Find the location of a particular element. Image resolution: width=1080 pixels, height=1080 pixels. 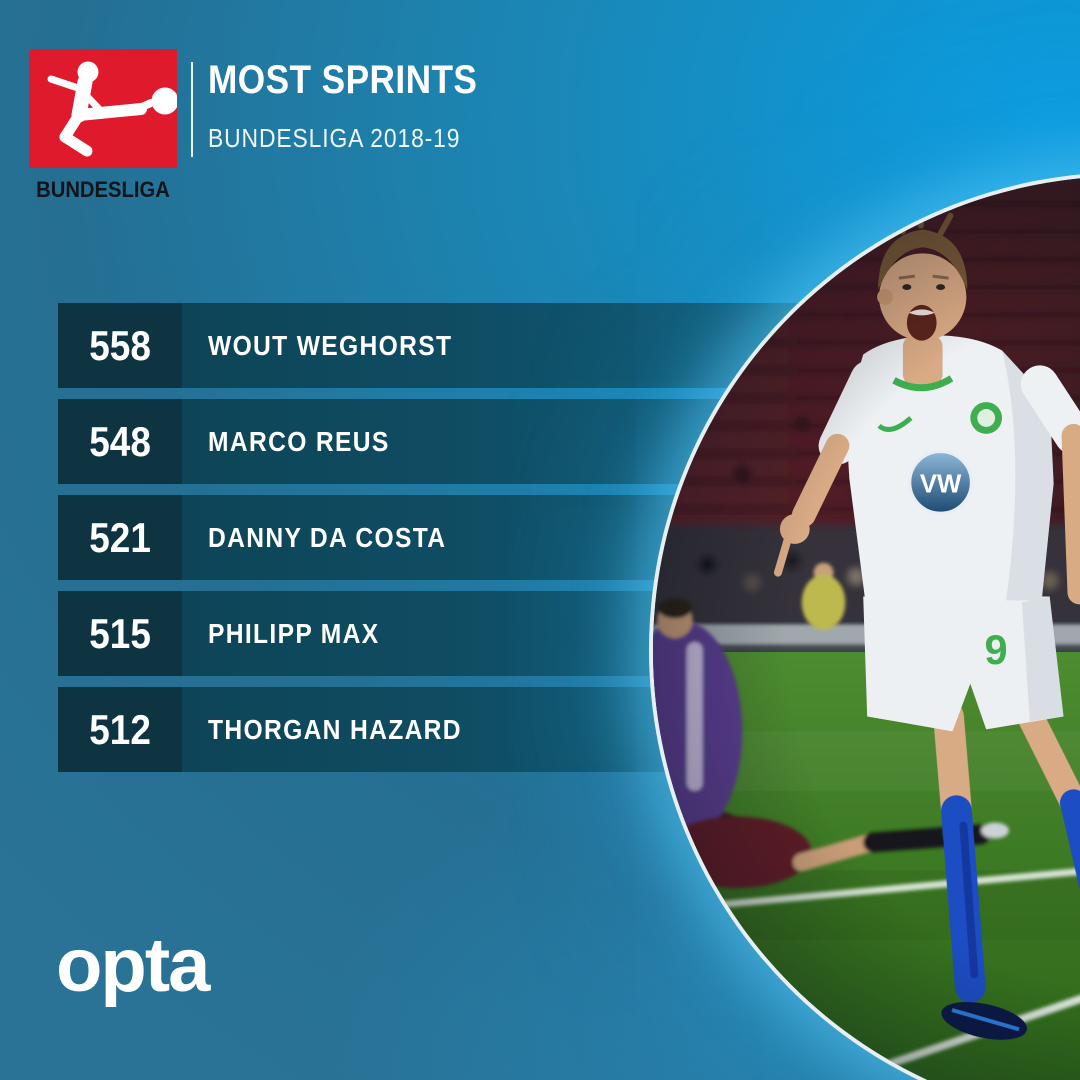

opta-logo: opta is located at coordinates (133, 965).